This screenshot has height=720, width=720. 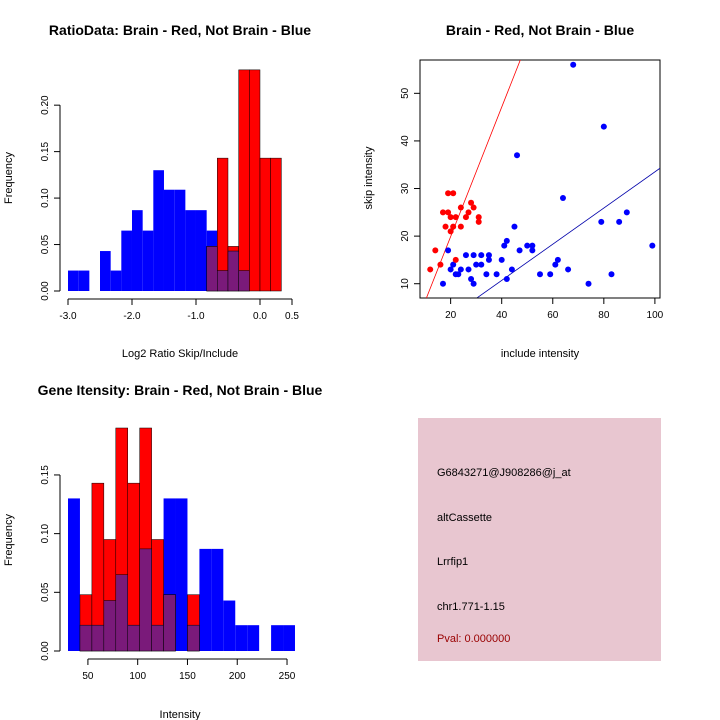 What do you see at coordinates (68, 316) in the screenshot?
I see `x-tick-label: -3.0` at bounding box center [68, 316].